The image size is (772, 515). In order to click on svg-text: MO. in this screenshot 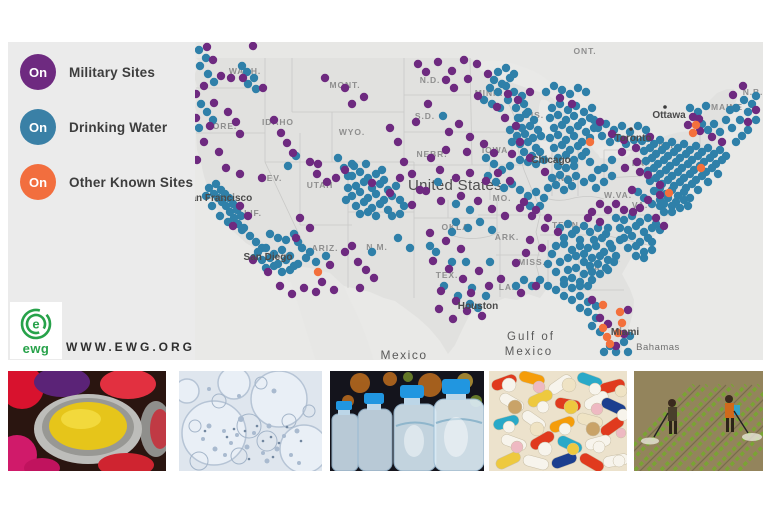, I will do `click(502, 198)`.